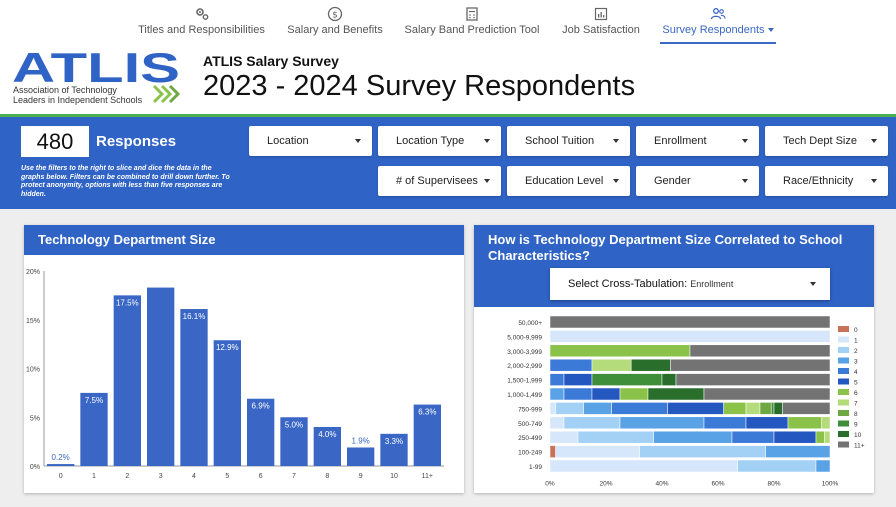  I want to click on filter-label: School Tuition, so click(560, 141).